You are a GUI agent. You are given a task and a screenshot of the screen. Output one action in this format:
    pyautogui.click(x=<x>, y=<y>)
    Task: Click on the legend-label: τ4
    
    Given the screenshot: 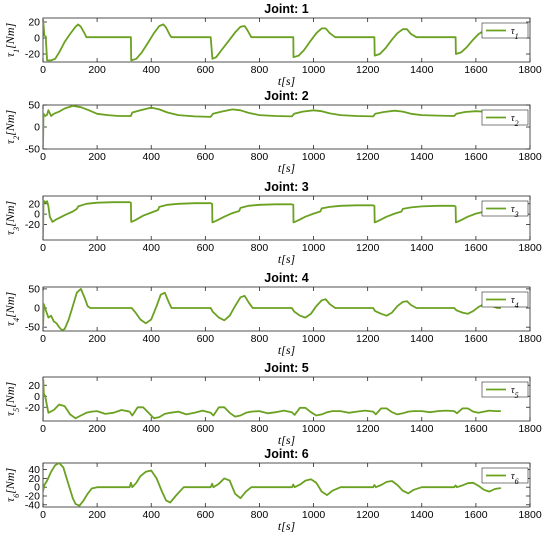 What is the action you would take?
    pyautogui.click(x=515, y=302)
    